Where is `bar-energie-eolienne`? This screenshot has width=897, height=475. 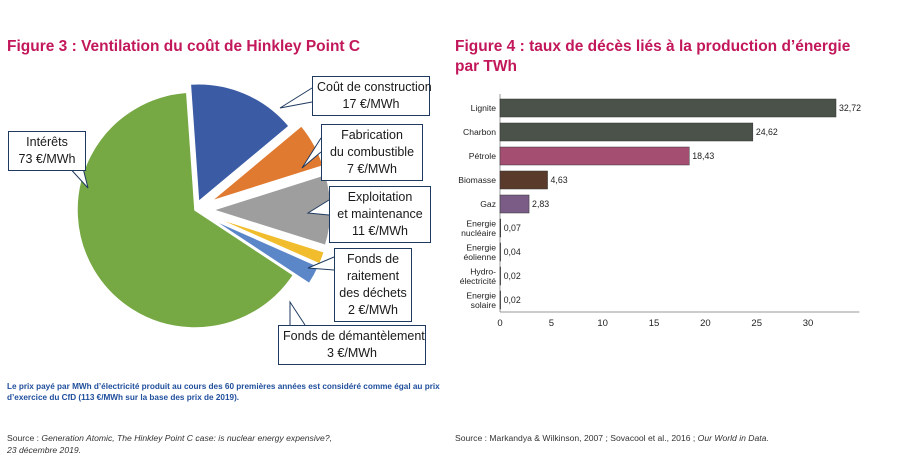 bar-energie-eolienne is located at coordinates (500, 252).